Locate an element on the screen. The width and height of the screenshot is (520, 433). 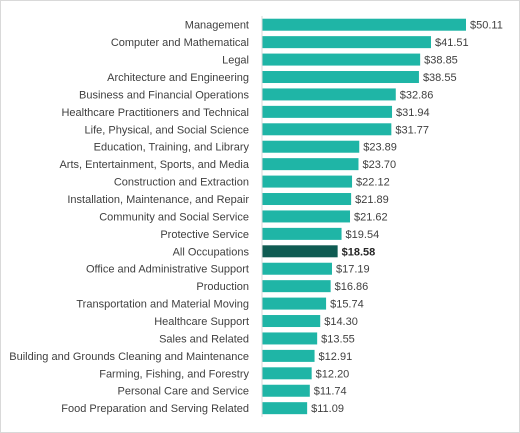
category-label: Installation, Maintenance, and Repair is located at coordinates (158, 200).